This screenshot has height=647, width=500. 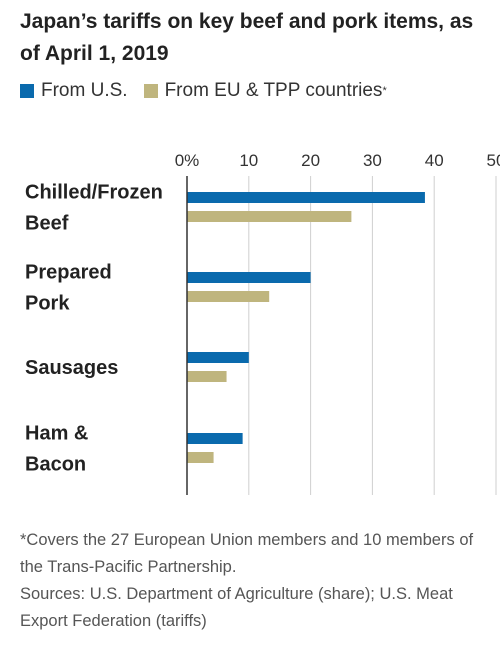 I want to click on legend-item-eu-tpp: From EU & TPP countries *, so click(x=265, y=91).